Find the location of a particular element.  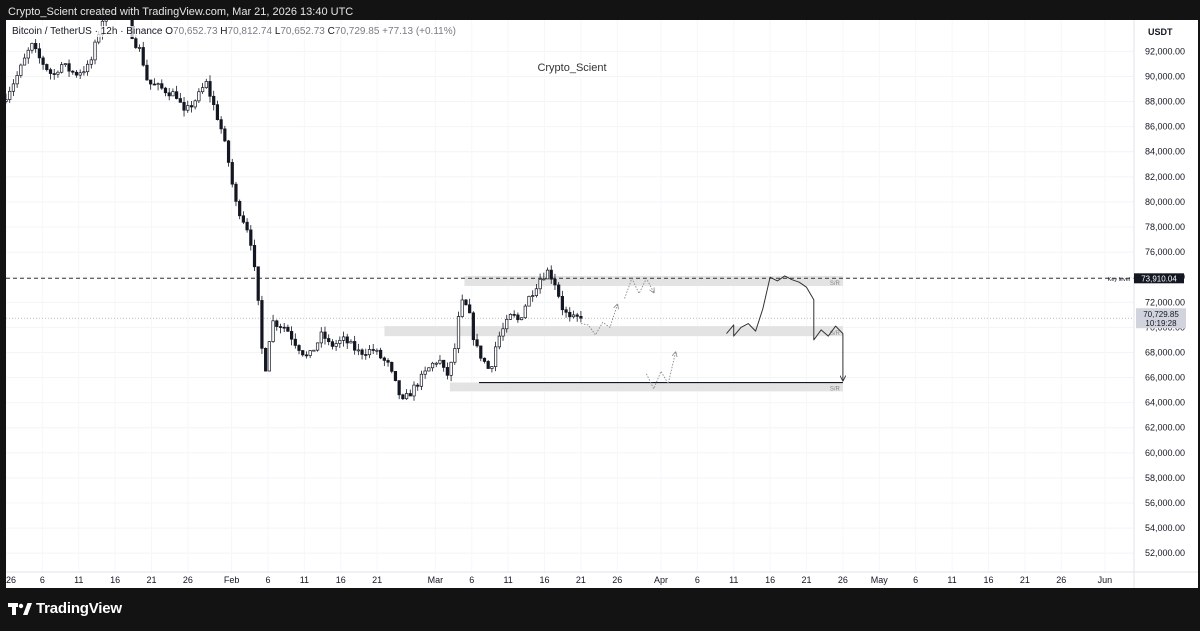

symbol-title: Bitcoin / TetherUS · 12h · Binance is located at coordinates (87, 31).